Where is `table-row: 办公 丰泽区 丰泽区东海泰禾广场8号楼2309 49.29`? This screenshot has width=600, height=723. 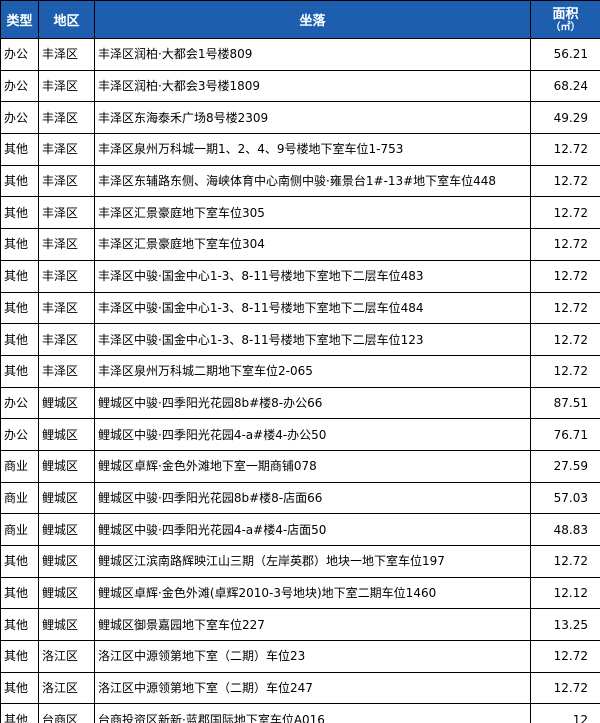
table-row: 办公 丰泽区 丰泽区东海泰禾广场8号楼2309 49.29 is located at coordinates (300, 118).